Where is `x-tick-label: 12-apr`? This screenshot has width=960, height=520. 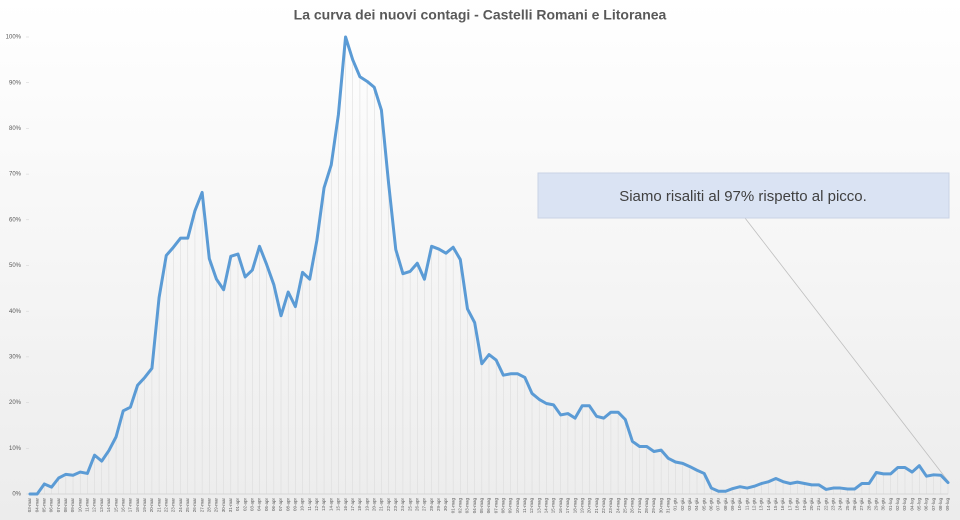 x-tick-label: 12-apr is located at coordinates (316, 505).